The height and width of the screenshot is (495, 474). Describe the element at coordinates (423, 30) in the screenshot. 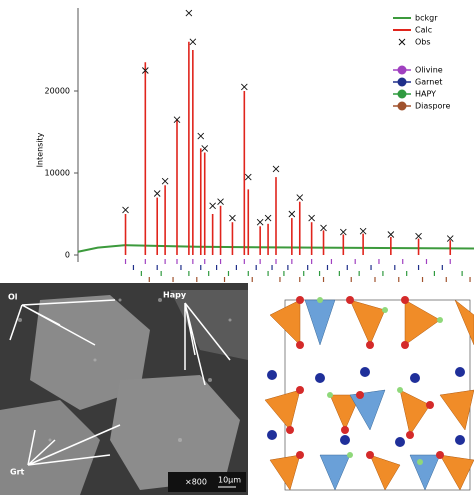

I see `legend-label: Calc` at that location.